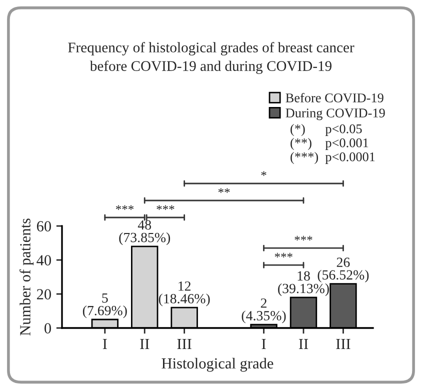 This screenshot has width=422, height=390. What do you see at coordinates (43, 226) in the screenshot?
I see `y-tick-label: 60` at bounding box center [43, 226].